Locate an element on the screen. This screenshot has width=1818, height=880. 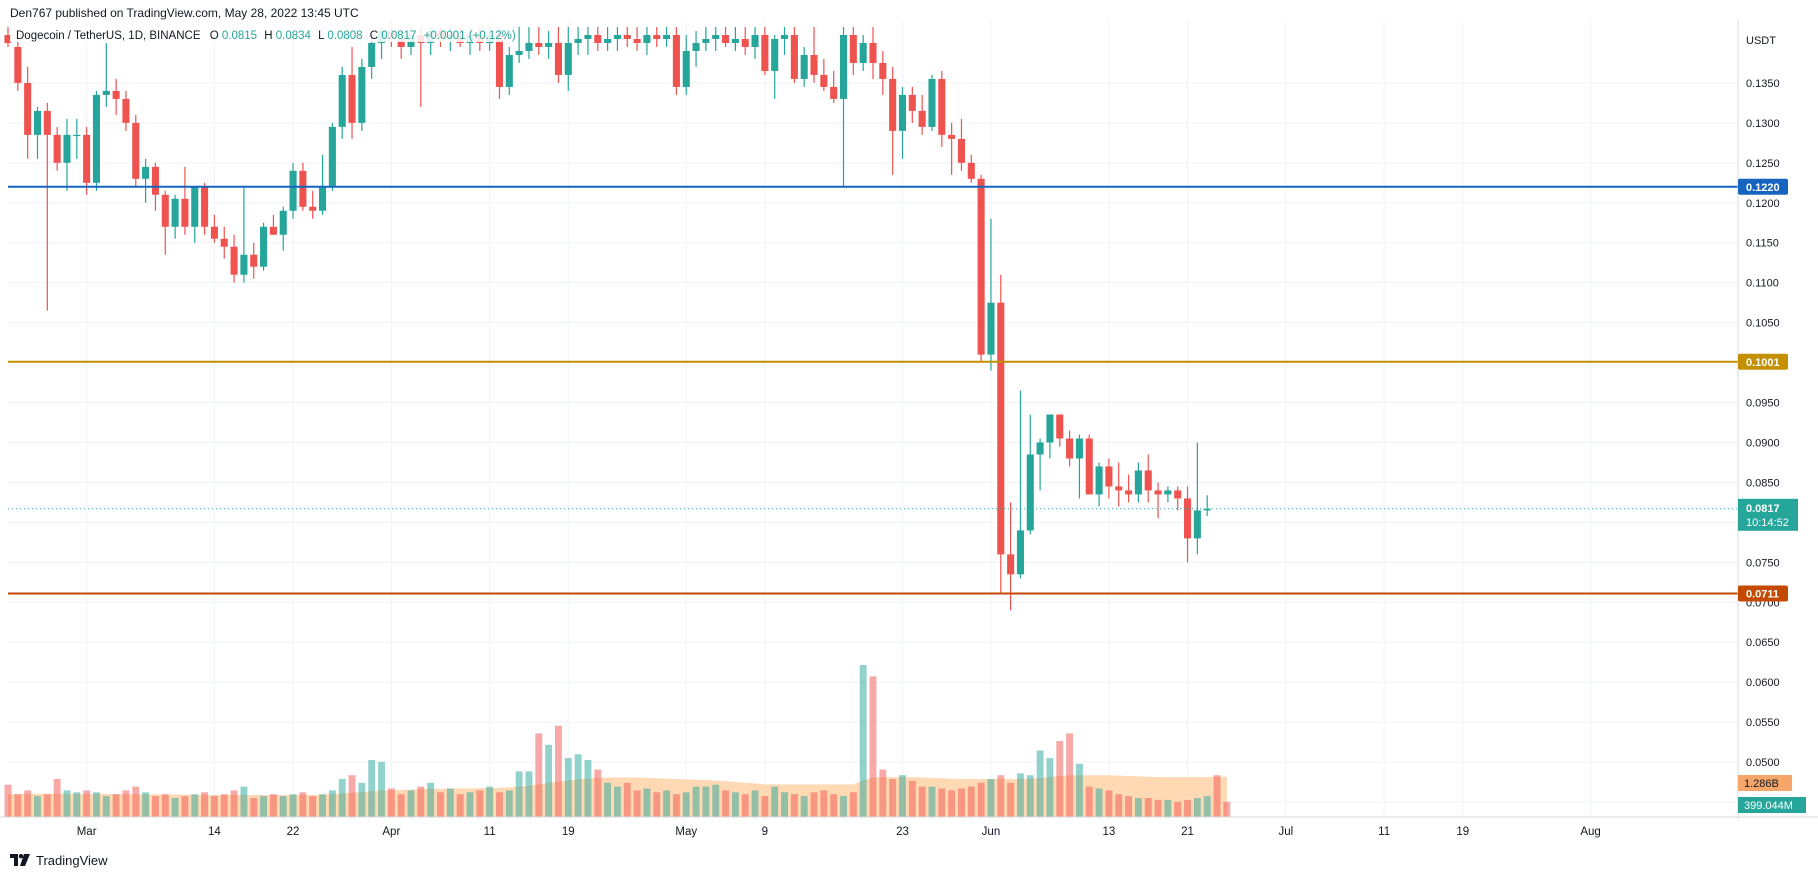
price-tick-label: 0.0600 is located at coordinates (1763, 683).